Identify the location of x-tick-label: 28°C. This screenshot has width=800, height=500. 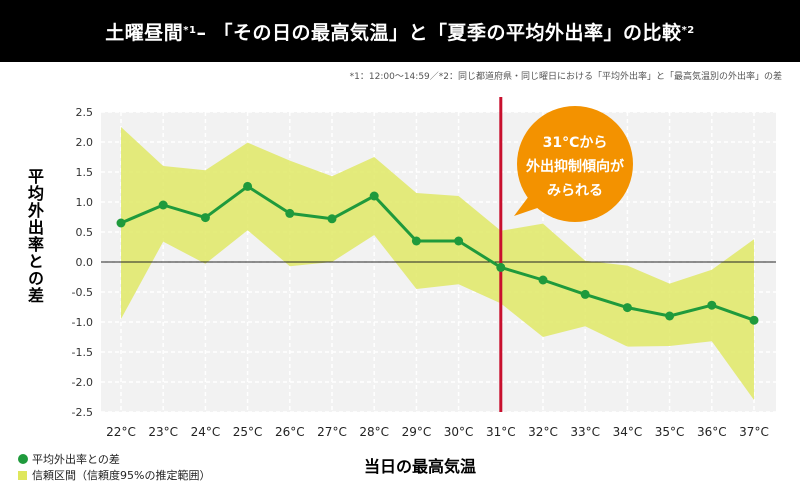
(374, 432).